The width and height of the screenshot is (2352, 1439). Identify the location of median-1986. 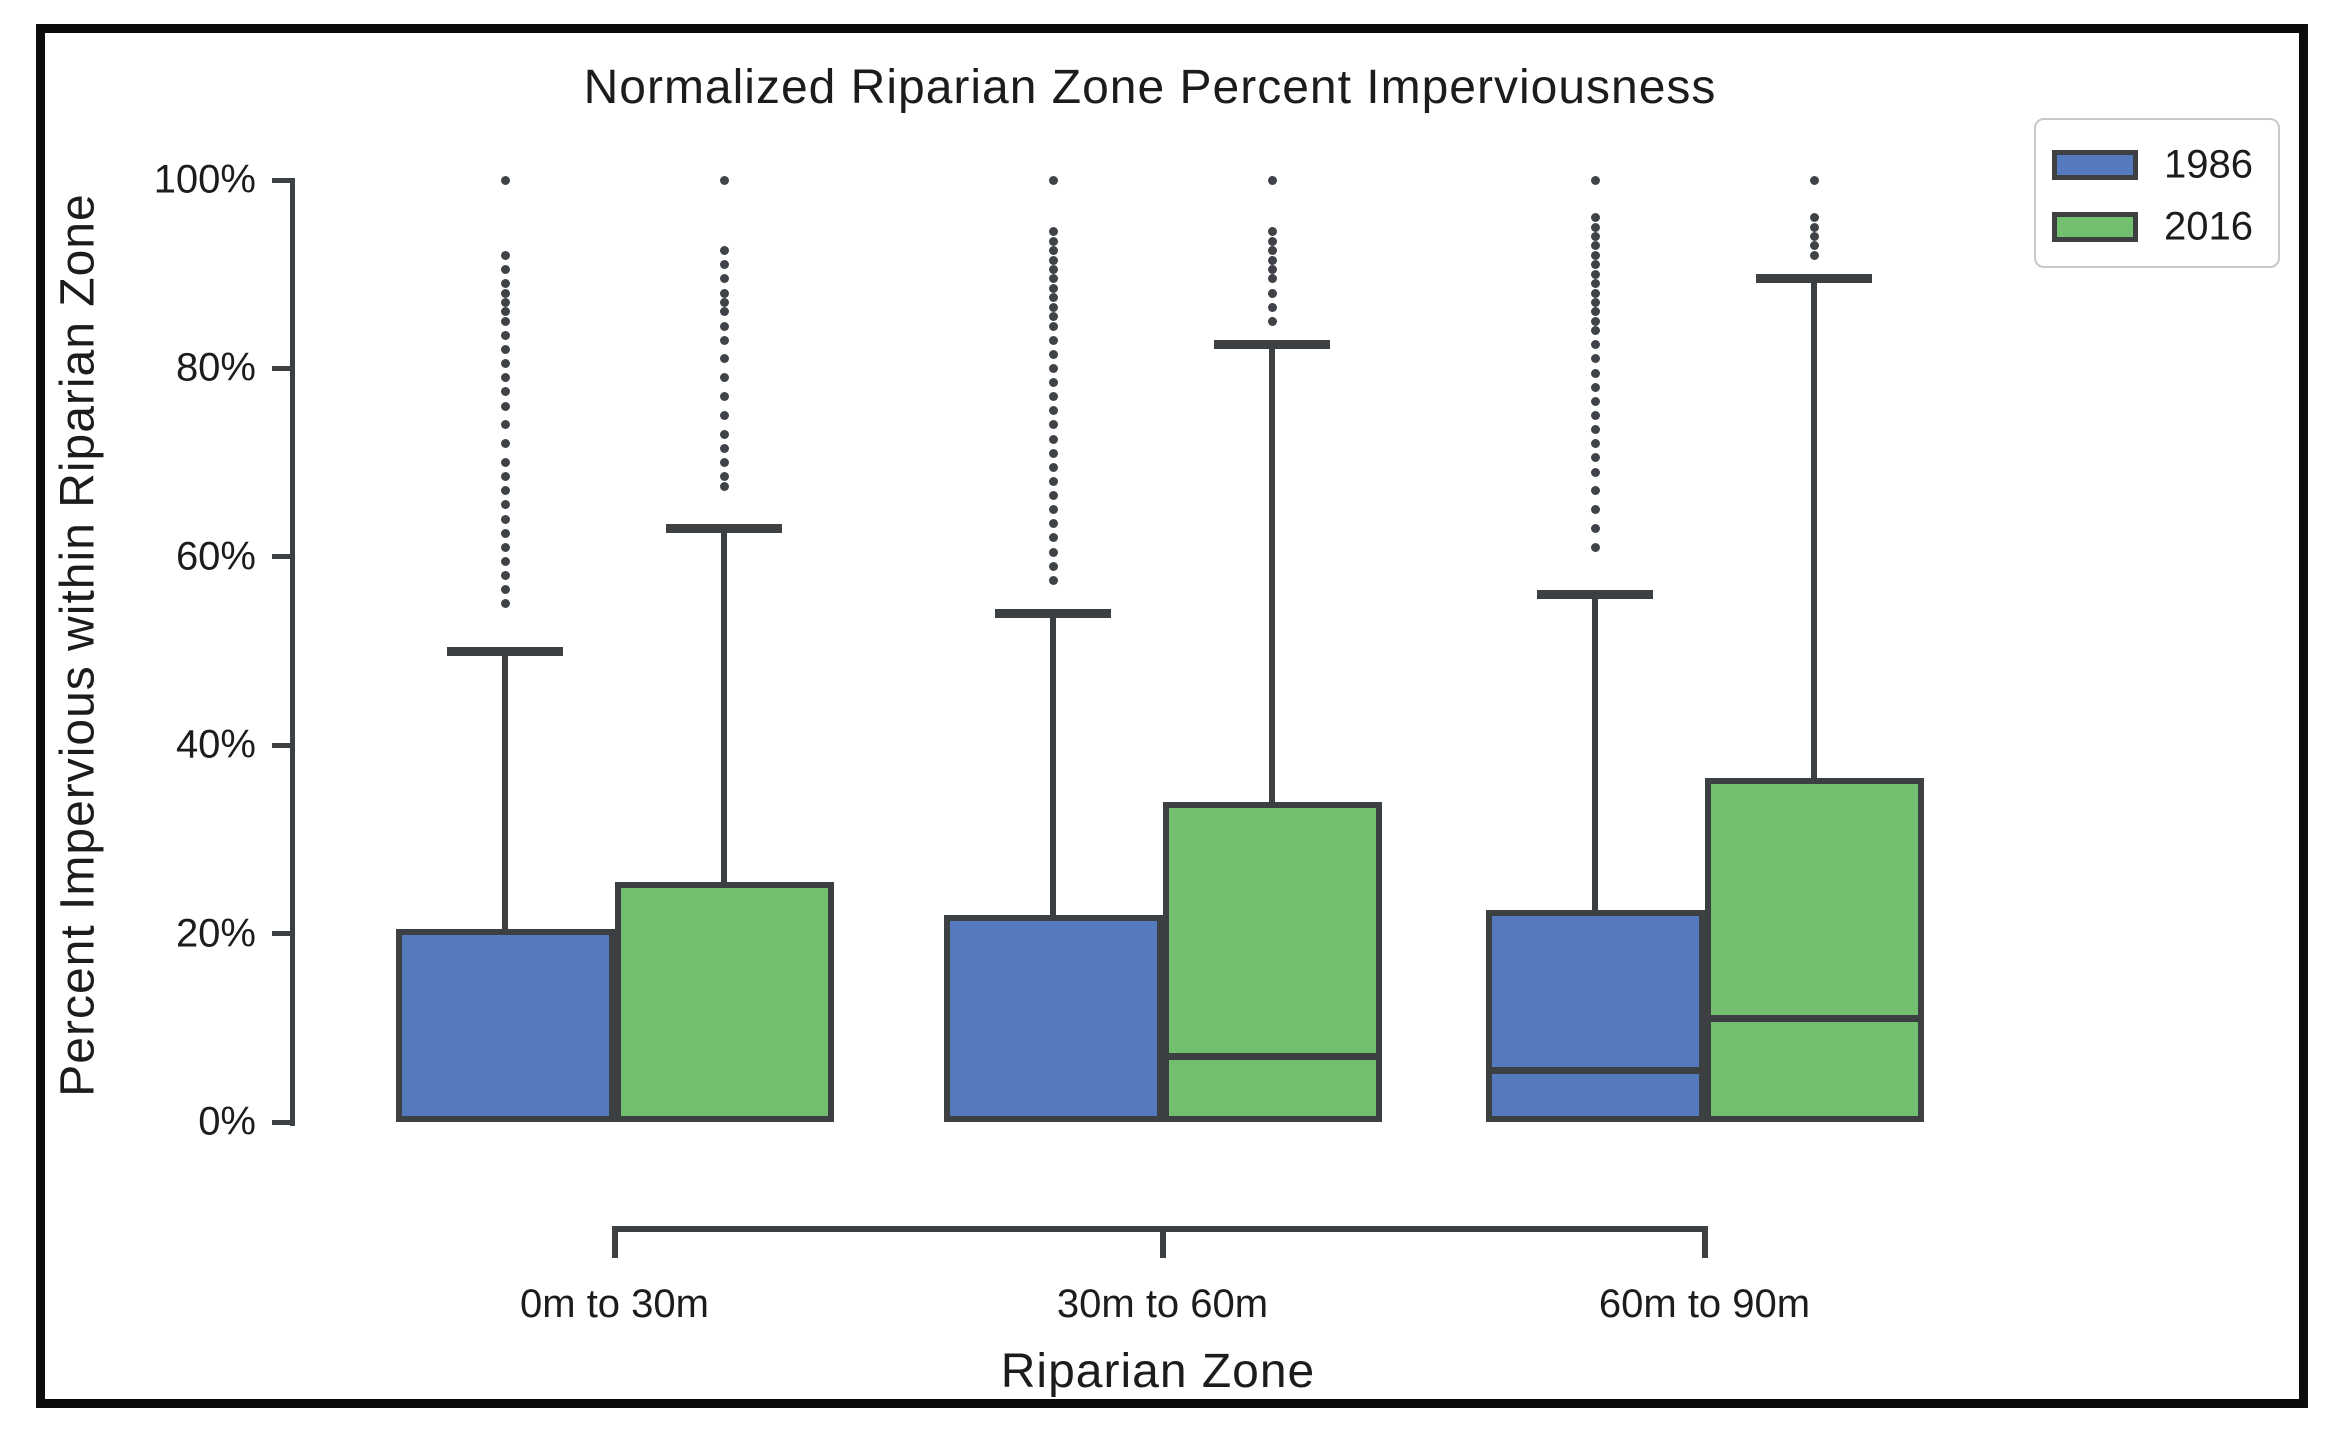
(1595, 1070).